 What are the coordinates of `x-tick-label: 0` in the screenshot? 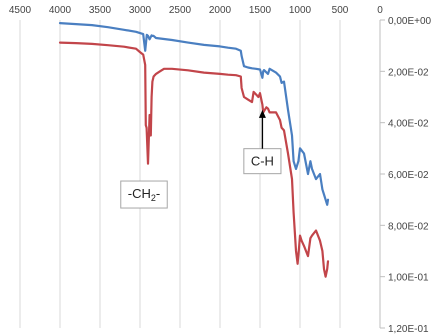 It's located at (380, 10).